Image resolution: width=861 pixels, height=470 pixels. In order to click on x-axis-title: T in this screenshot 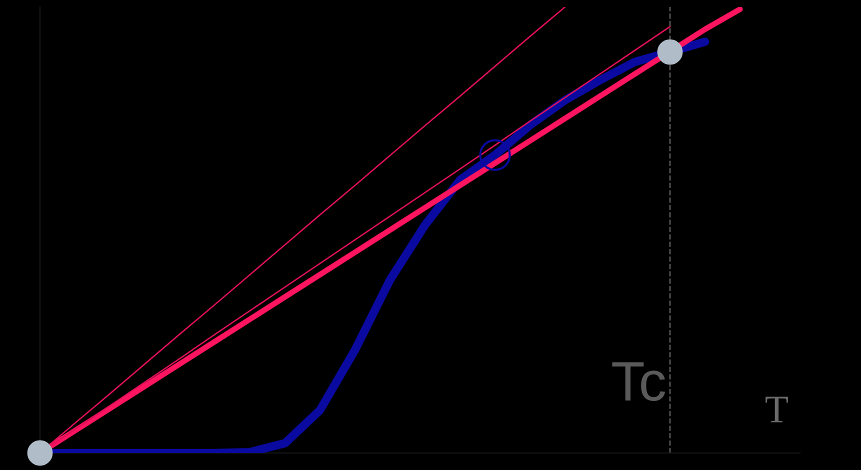, I will do `click(777, 409)`.